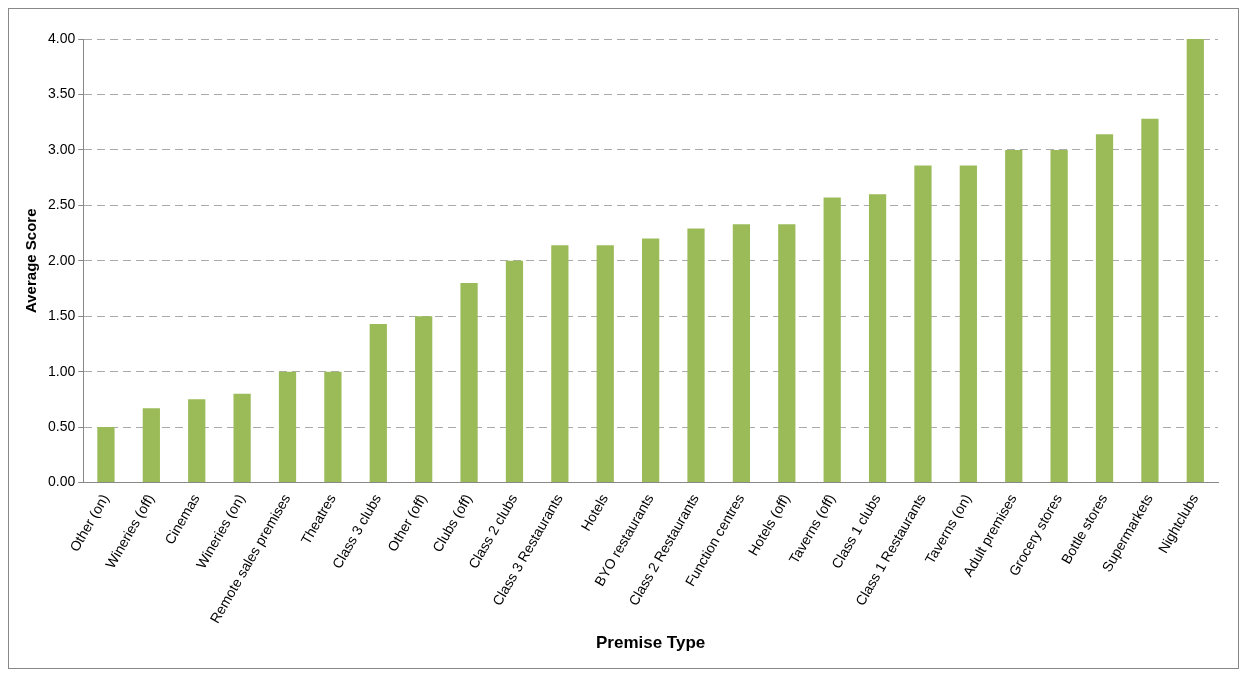 The image size is (1247, 677). What do you see at coordinates (62, 204) in the screenshot?
I see `y-tick-label: 2.50` at bounding box center [62, 204].